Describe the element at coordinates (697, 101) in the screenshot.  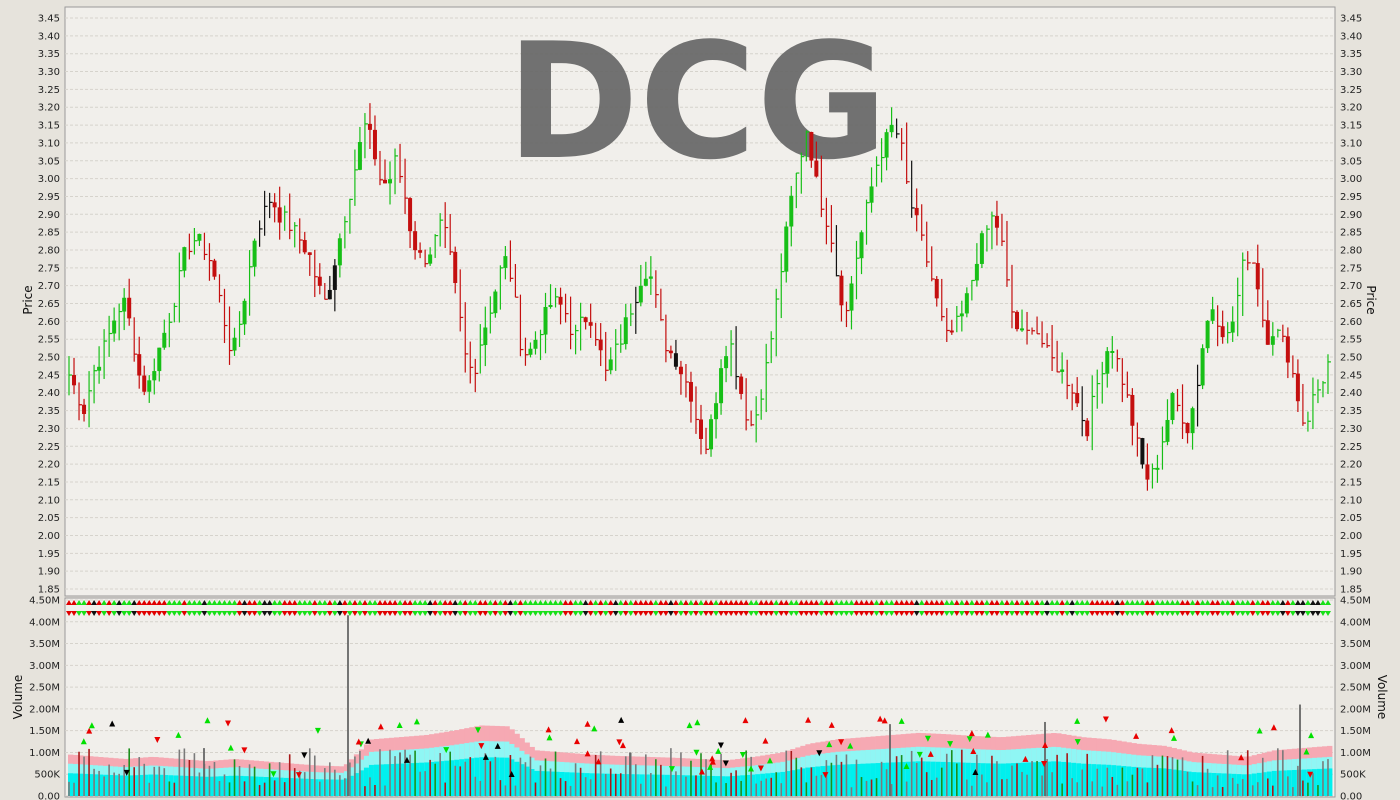
I see `watermark-symbol: DCG` at that location.